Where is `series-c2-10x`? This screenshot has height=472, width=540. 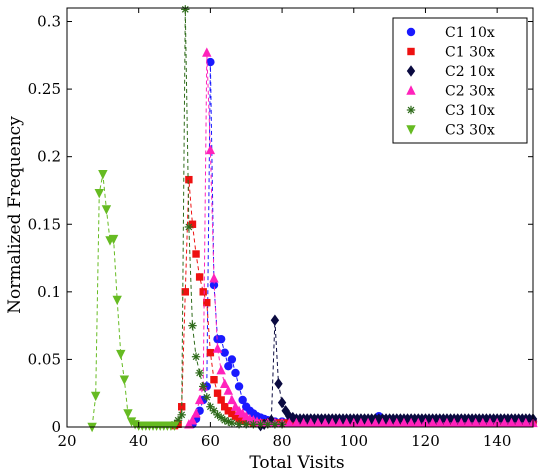 series-c2-10x is located at coordinates (397, 373).